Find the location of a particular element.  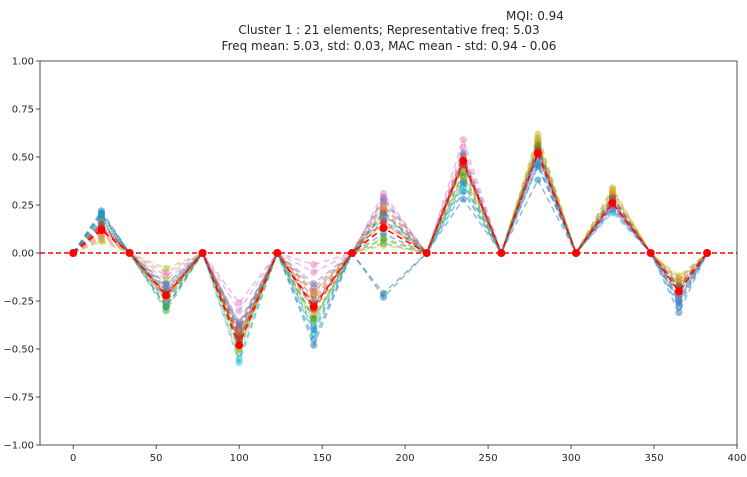

y-tick-label: 0.75 is located at coordinates (23, 110).